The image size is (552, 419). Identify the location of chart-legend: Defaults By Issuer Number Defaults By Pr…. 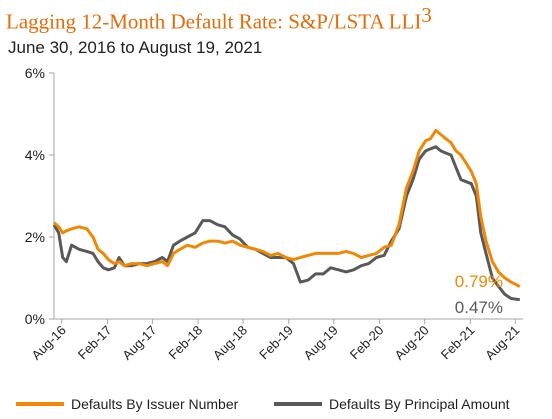
(276, 407).